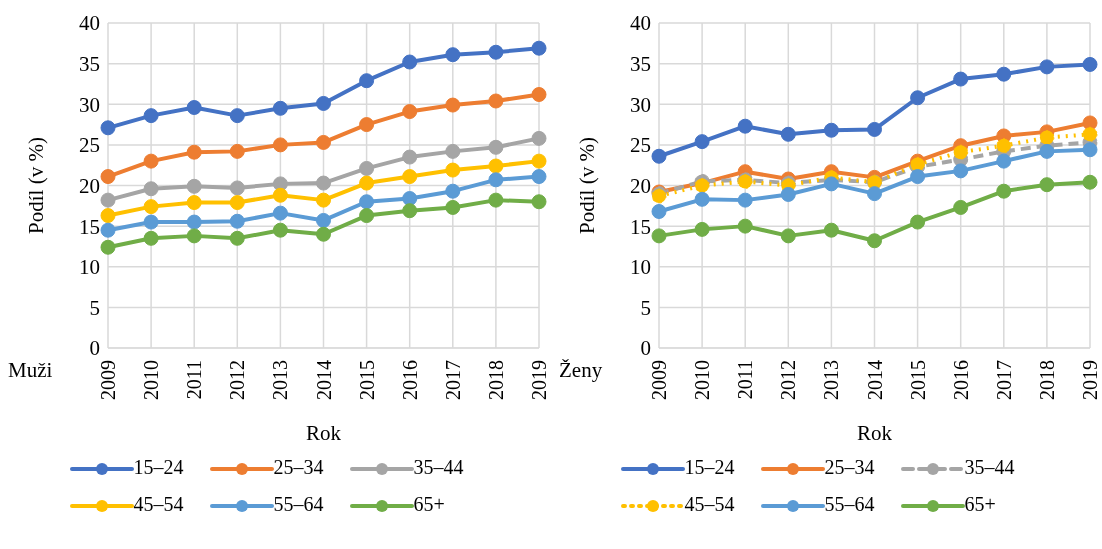 The width and height of the screenshot is (1102, 549). Describe the element at coordinates (30, 370) in the screenshot. I see `text: Muži` at that location.